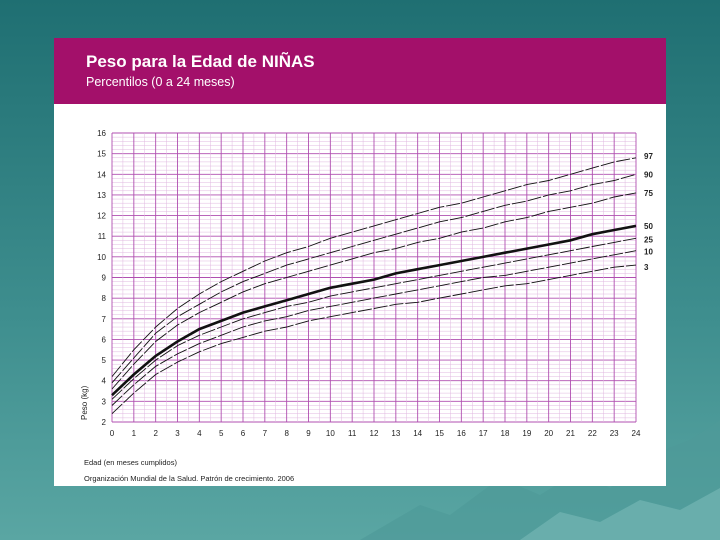 This screenshot has width=720, height=540. What do you see at coordinates (101, 216) in the screenshot?
I see `y-tick-label: 12` at bounding box center [101, 216].